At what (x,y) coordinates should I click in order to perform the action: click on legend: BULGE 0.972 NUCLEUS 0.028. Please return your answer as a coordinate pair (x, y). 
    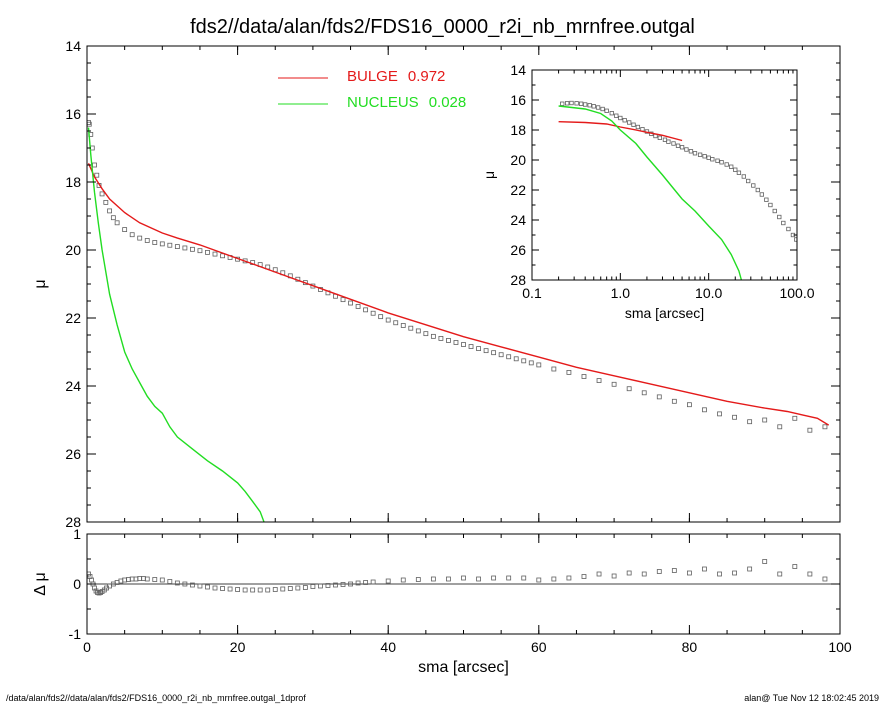
    Looking at the image, I should click on (372, 89).